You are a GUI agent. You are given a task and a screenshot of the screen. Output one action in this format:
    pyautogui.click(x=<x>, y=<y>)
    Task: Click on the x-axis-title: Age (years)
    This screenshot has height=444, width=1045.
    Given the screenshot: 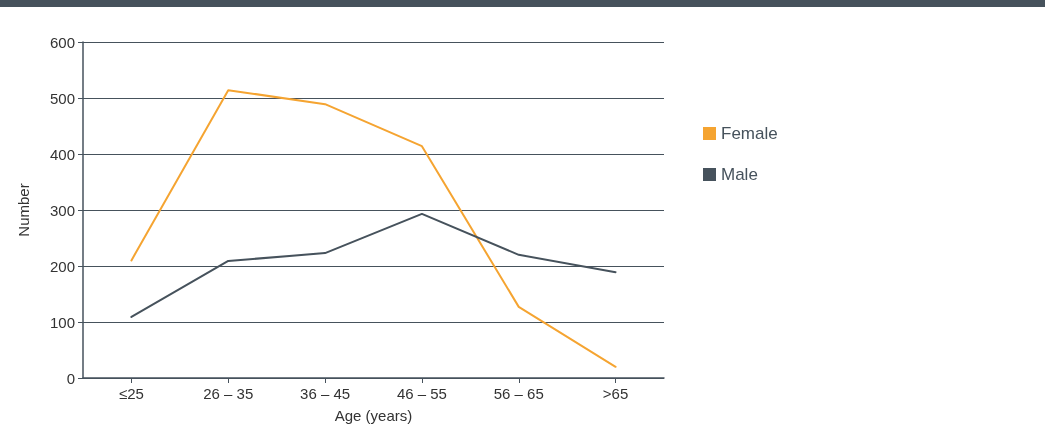 What is the action you would take?
    pyautogui.click(x=373, y=415)
    